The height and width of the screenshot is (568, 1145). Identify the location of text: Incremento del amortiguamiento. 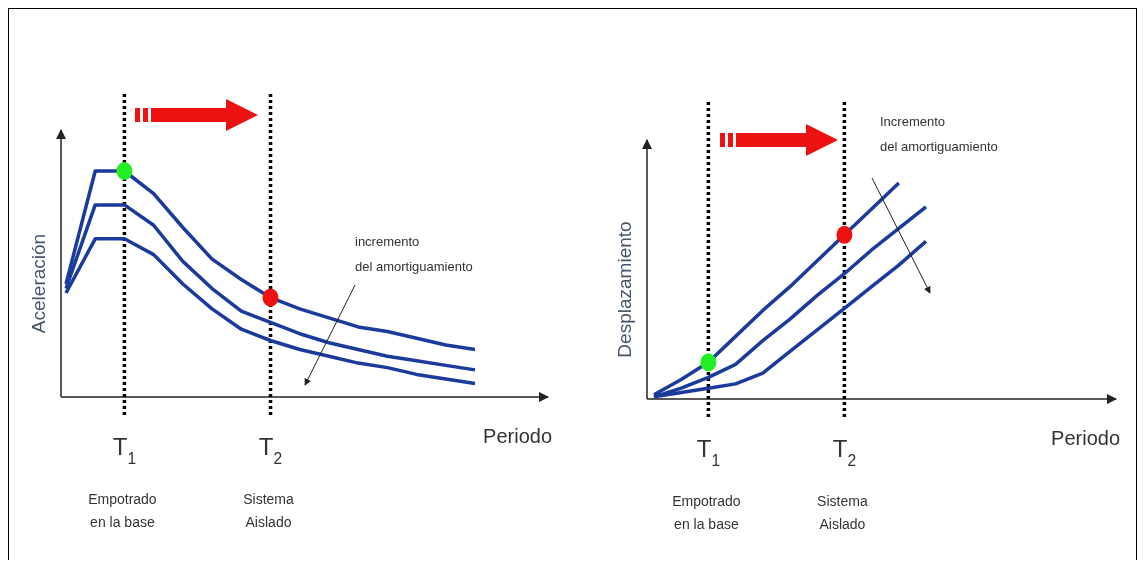
(939, 134).